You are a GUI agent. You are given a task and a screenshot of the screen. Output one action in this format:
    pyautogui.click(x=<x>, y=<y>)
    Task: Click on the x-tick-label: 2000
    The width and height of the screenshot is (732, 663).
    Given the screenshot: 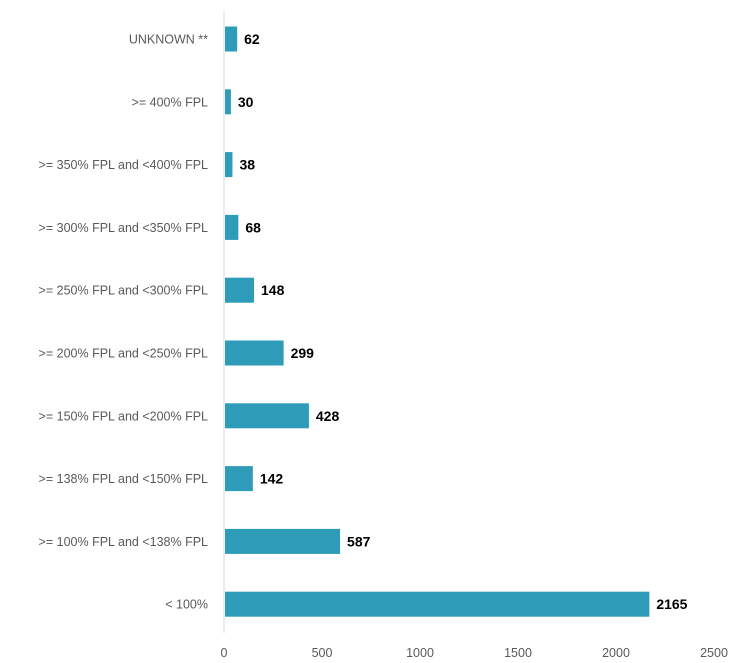 What is the action you would take?
    pyautogui.click(x=616, y=653)
    